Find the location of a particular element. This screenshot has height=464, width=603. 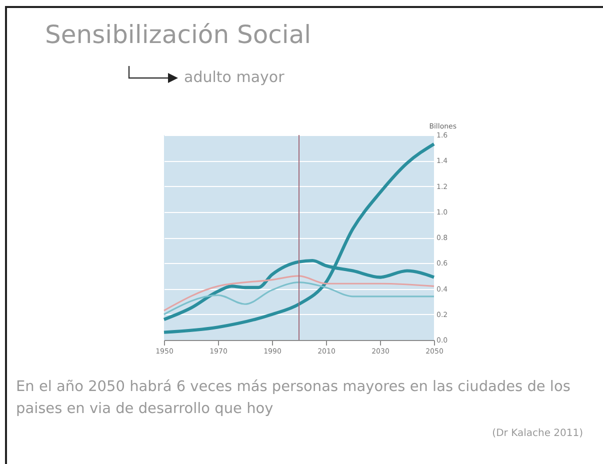

text: En el año 2050 habrá 6 veces más personas mayores en las ciudades de los paises en via de desarrollo que hoy is located at coordinates (294, 398).